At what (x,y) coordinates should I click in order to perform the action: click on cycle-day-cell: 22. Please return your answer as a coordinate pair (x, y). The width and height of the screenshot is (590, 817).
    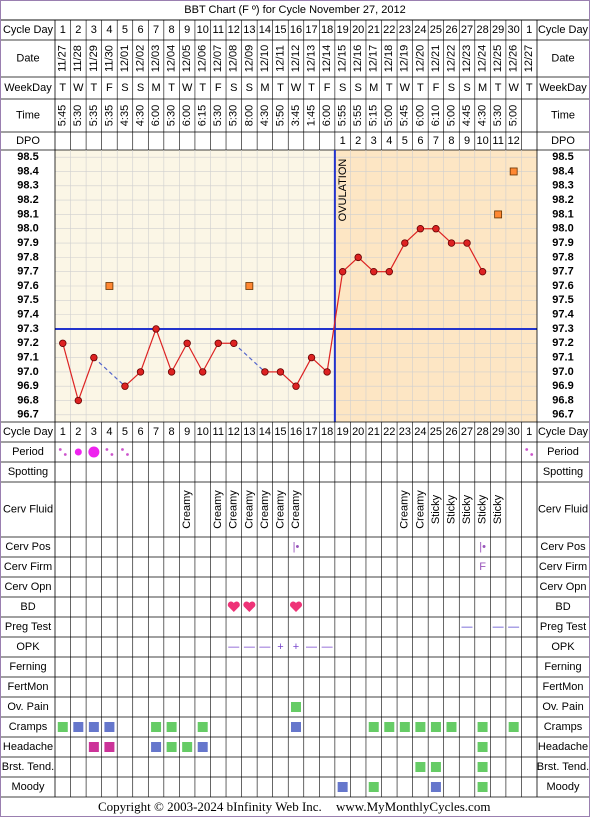
    Looking at the image, I should click on (389, 30).